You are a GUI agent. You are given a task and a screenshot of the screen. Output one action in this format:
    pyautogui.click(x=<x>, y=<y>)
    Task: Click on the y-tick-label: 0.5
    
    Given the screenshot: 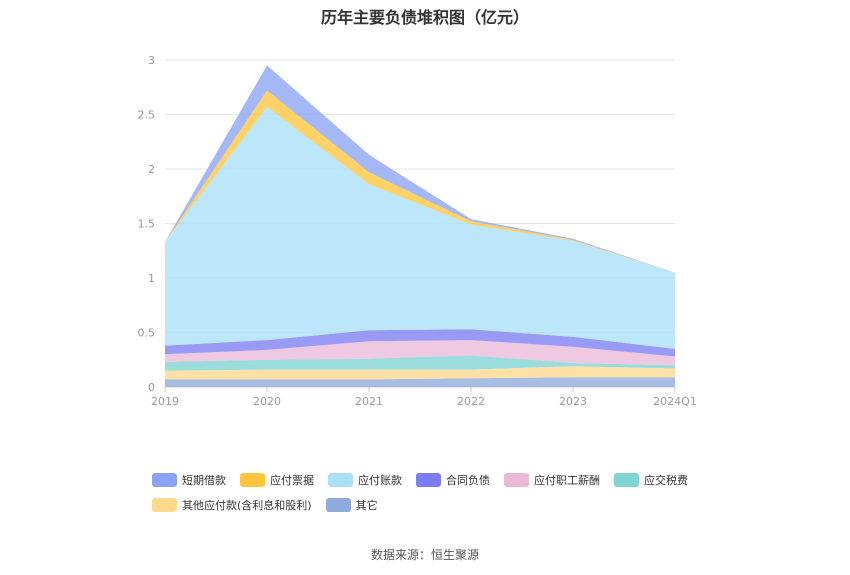 What is the action you would take?
    pyautogui.click(x=147, y=333)
    